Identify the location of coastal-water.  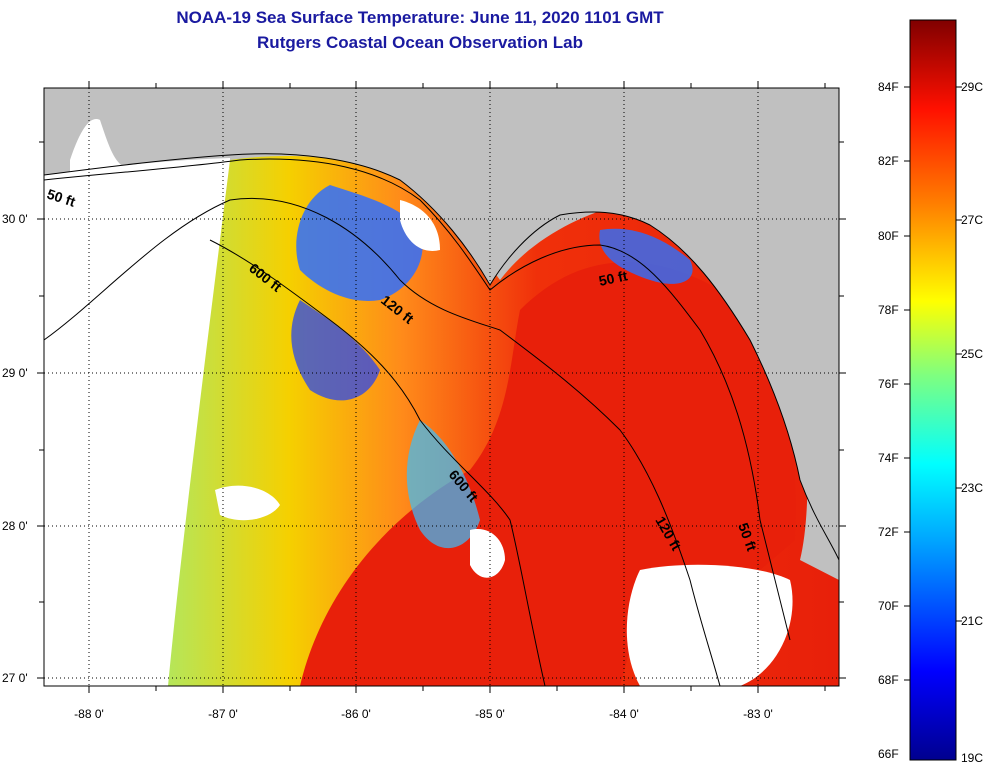
(100, 147).